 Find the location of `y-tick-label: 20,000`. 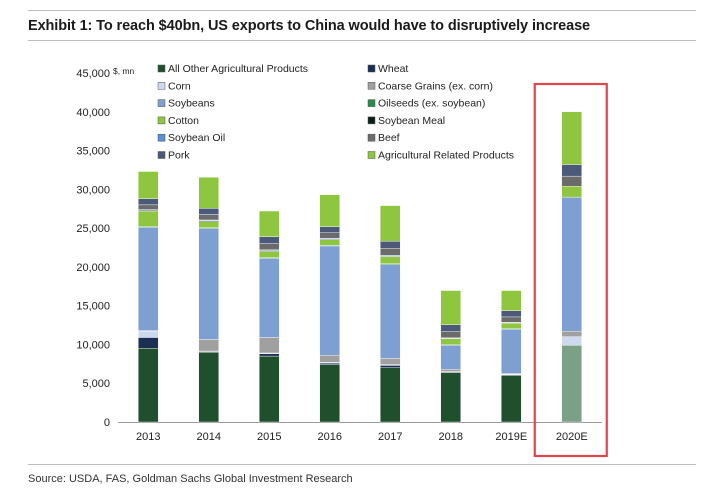

y-tick-label: 20,000 is located at coordinates (93, 268).